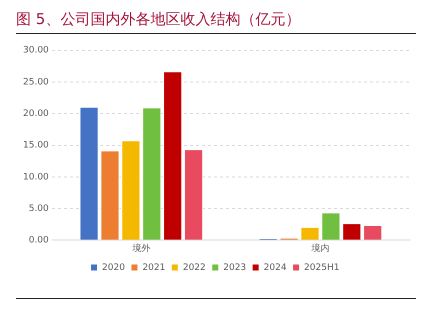 Image resolution: width=430 pixels, height=326 pixels. What do you see at coordinates (216, 22) in the screenshot?
I see `chart-title: 图 5、公司国内外各地区收入结构（亿元）` at bounding box center [216, 22].